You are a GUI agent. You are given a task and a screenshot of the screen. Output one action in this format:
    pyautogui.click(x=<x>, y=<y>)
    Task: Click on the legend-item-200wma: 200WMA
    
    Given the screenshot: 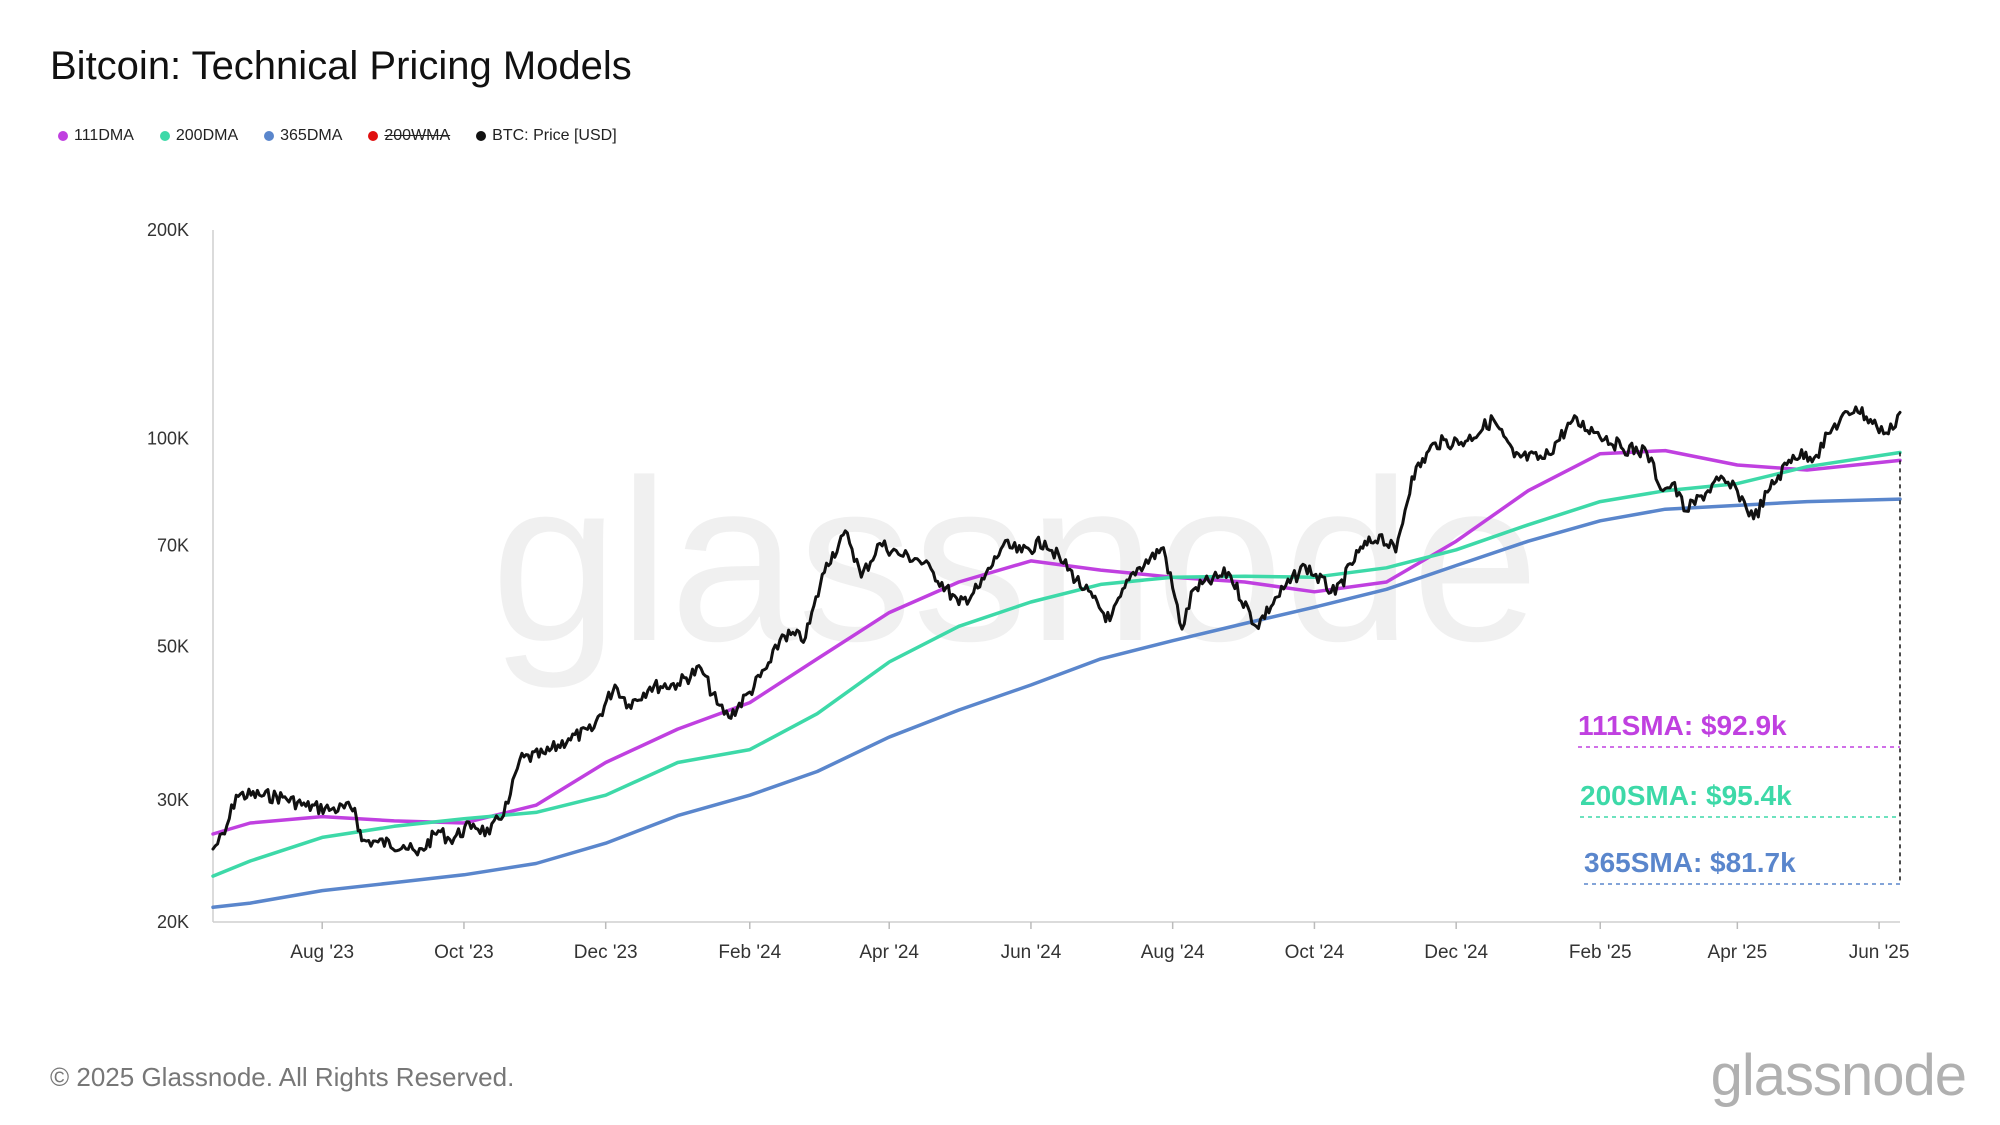 What is the action you would take?
    pyautogui.click(x=409, y=136)
    